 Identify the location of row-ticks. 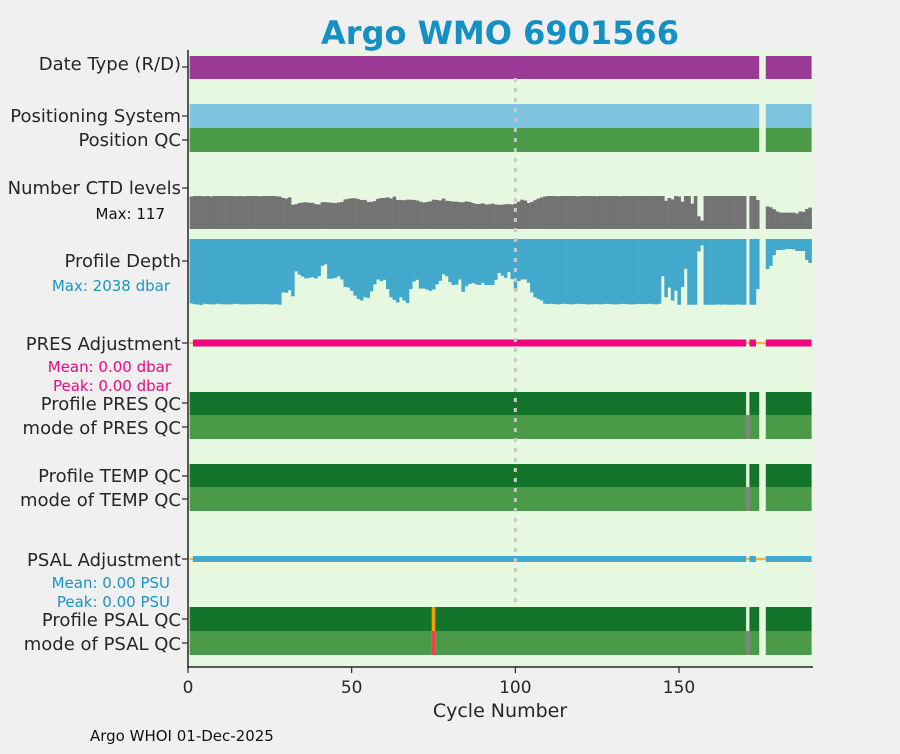
(185, 355).